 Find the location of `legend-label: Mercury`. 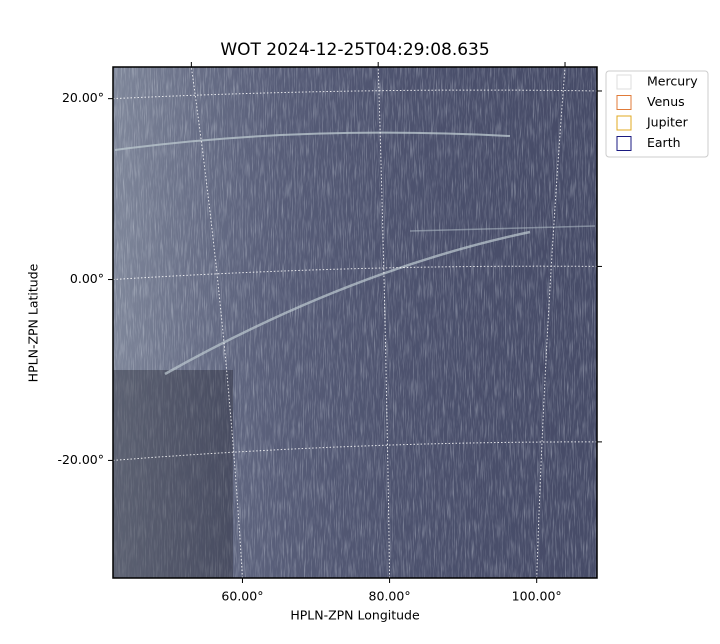

legend-label: Mercury is located at coordinates (672, 81).